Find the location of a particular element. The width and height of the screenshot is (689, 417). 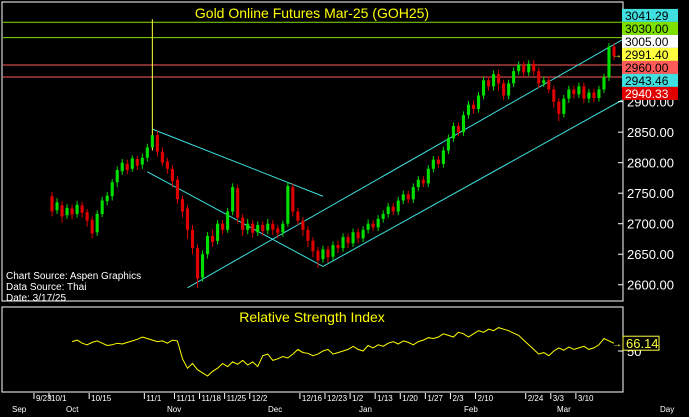

x-date-label-5: 11/18 is located at coordinates (212, 398).